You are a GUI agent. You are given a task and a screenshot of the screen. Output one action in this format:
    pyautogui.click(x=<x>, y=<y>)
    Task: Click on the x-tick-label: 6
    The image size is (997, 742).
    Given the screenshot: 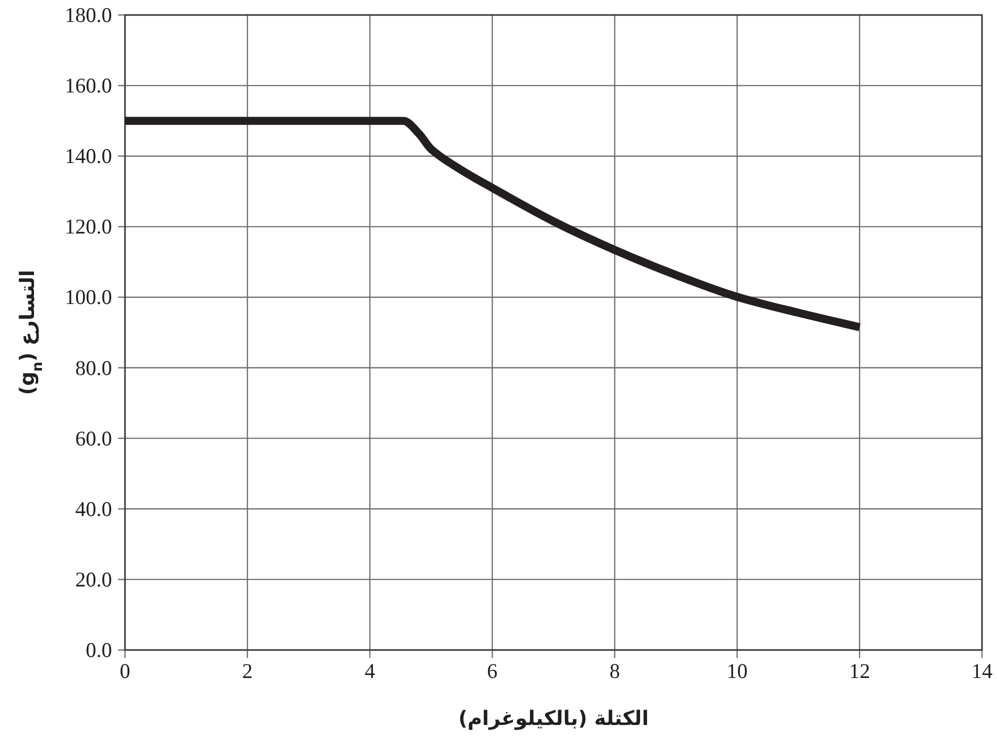 What is the action you would take?
    pyautogui.click(x=492, y=671)
    